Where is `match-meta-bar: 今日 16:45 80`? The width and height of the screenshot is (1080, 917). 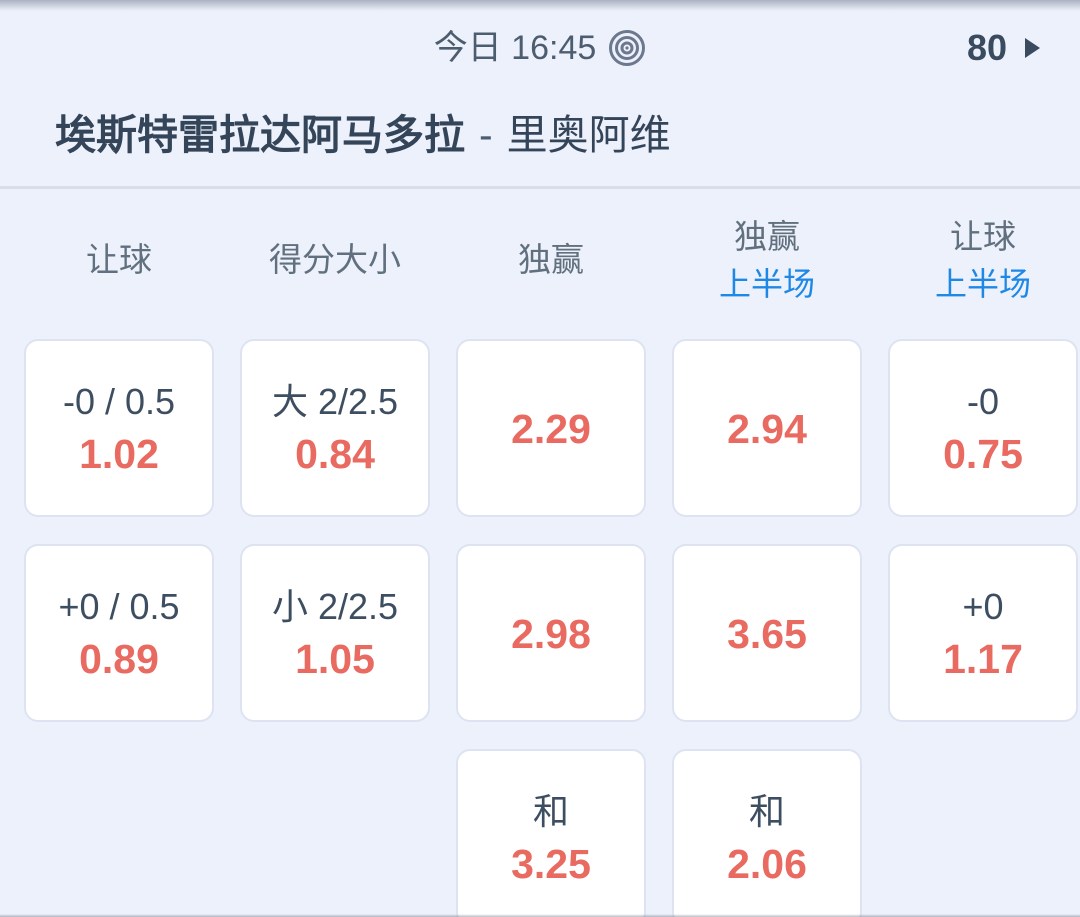
match-meta-bar: 今日 16:45 80 is located at coordinates (540, 35).